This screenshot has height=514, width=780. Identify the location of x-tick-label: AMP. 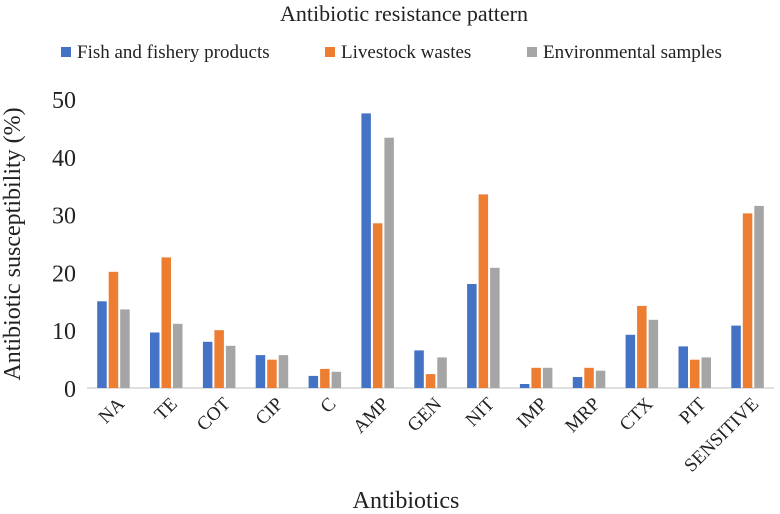
(371, 416).